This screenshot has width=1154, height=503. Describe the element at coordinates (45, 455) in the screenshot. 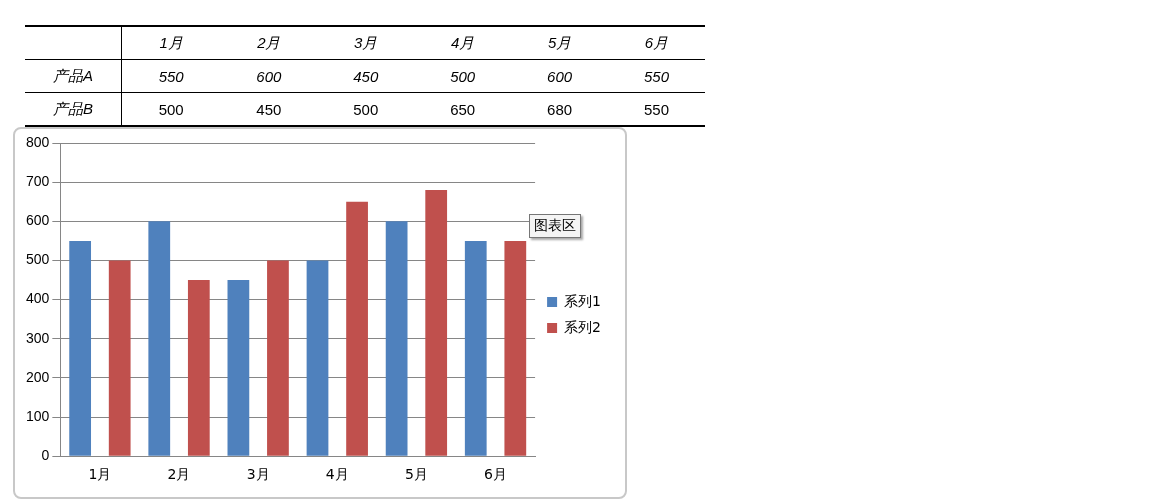

I see `y-tick-label: 0` at that location.